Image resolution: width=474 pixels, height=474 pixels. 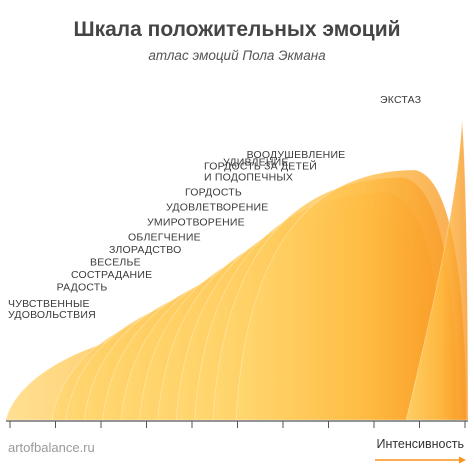 What do you see at coordinates (237, 29) in the screenshot?
I see `page-title: Шкала положительных эмоций` at bounding box center [237, 29].